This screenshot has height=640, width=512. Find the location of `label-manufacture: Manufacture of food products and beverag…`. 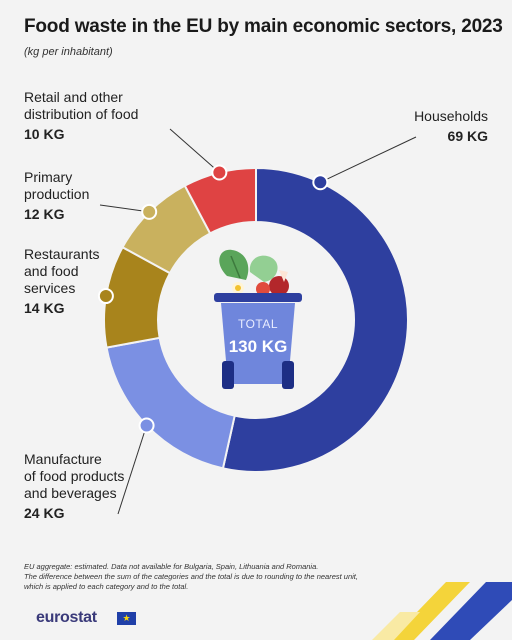

label-manufacture: Manufacture of food products and beverag… is located at coordinates (74, 486).